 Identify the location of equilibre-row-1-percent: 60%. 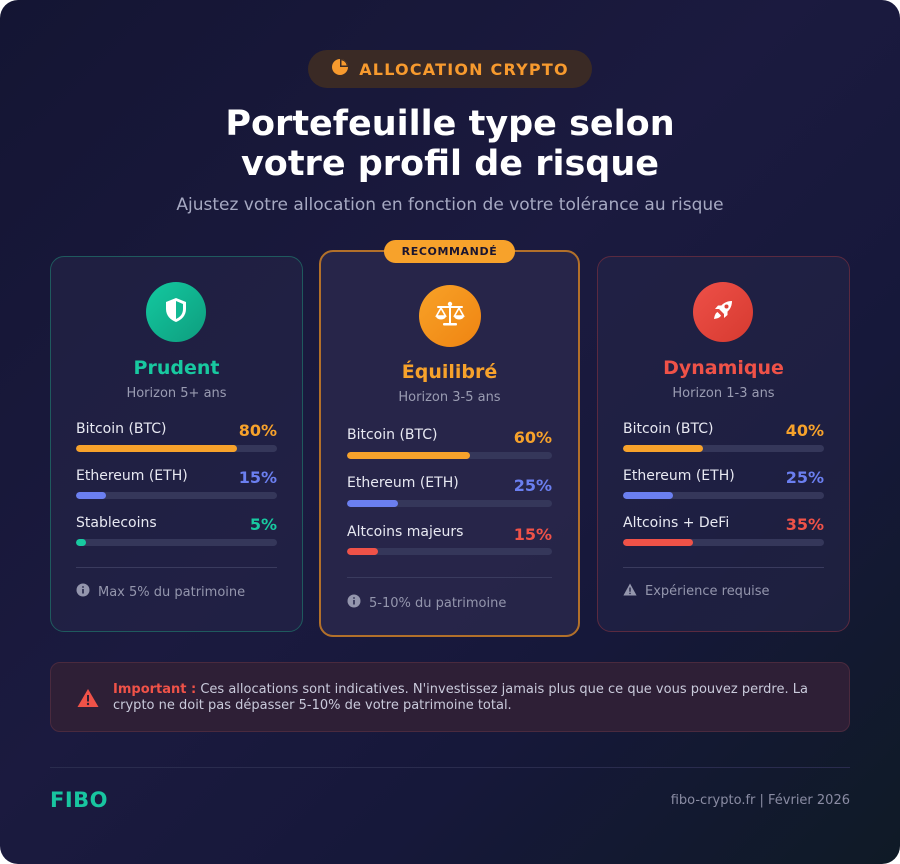
(532, 437).